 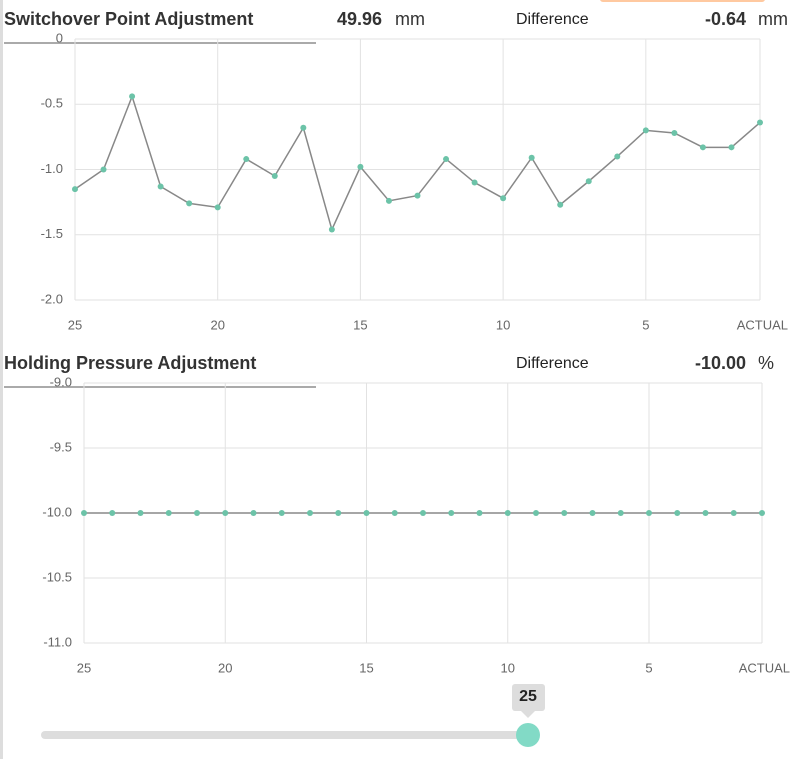 What do you see at coordinates (52, 168) in the screenshot?
I see `y-tick-label: -1.0` at bounding box center [52, 168].